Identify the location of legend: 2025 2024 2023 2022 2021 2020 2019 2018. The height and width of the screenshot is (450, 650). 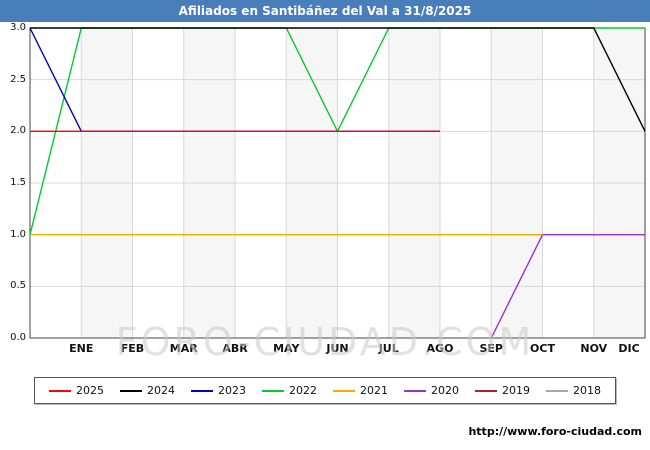
(325, 390).